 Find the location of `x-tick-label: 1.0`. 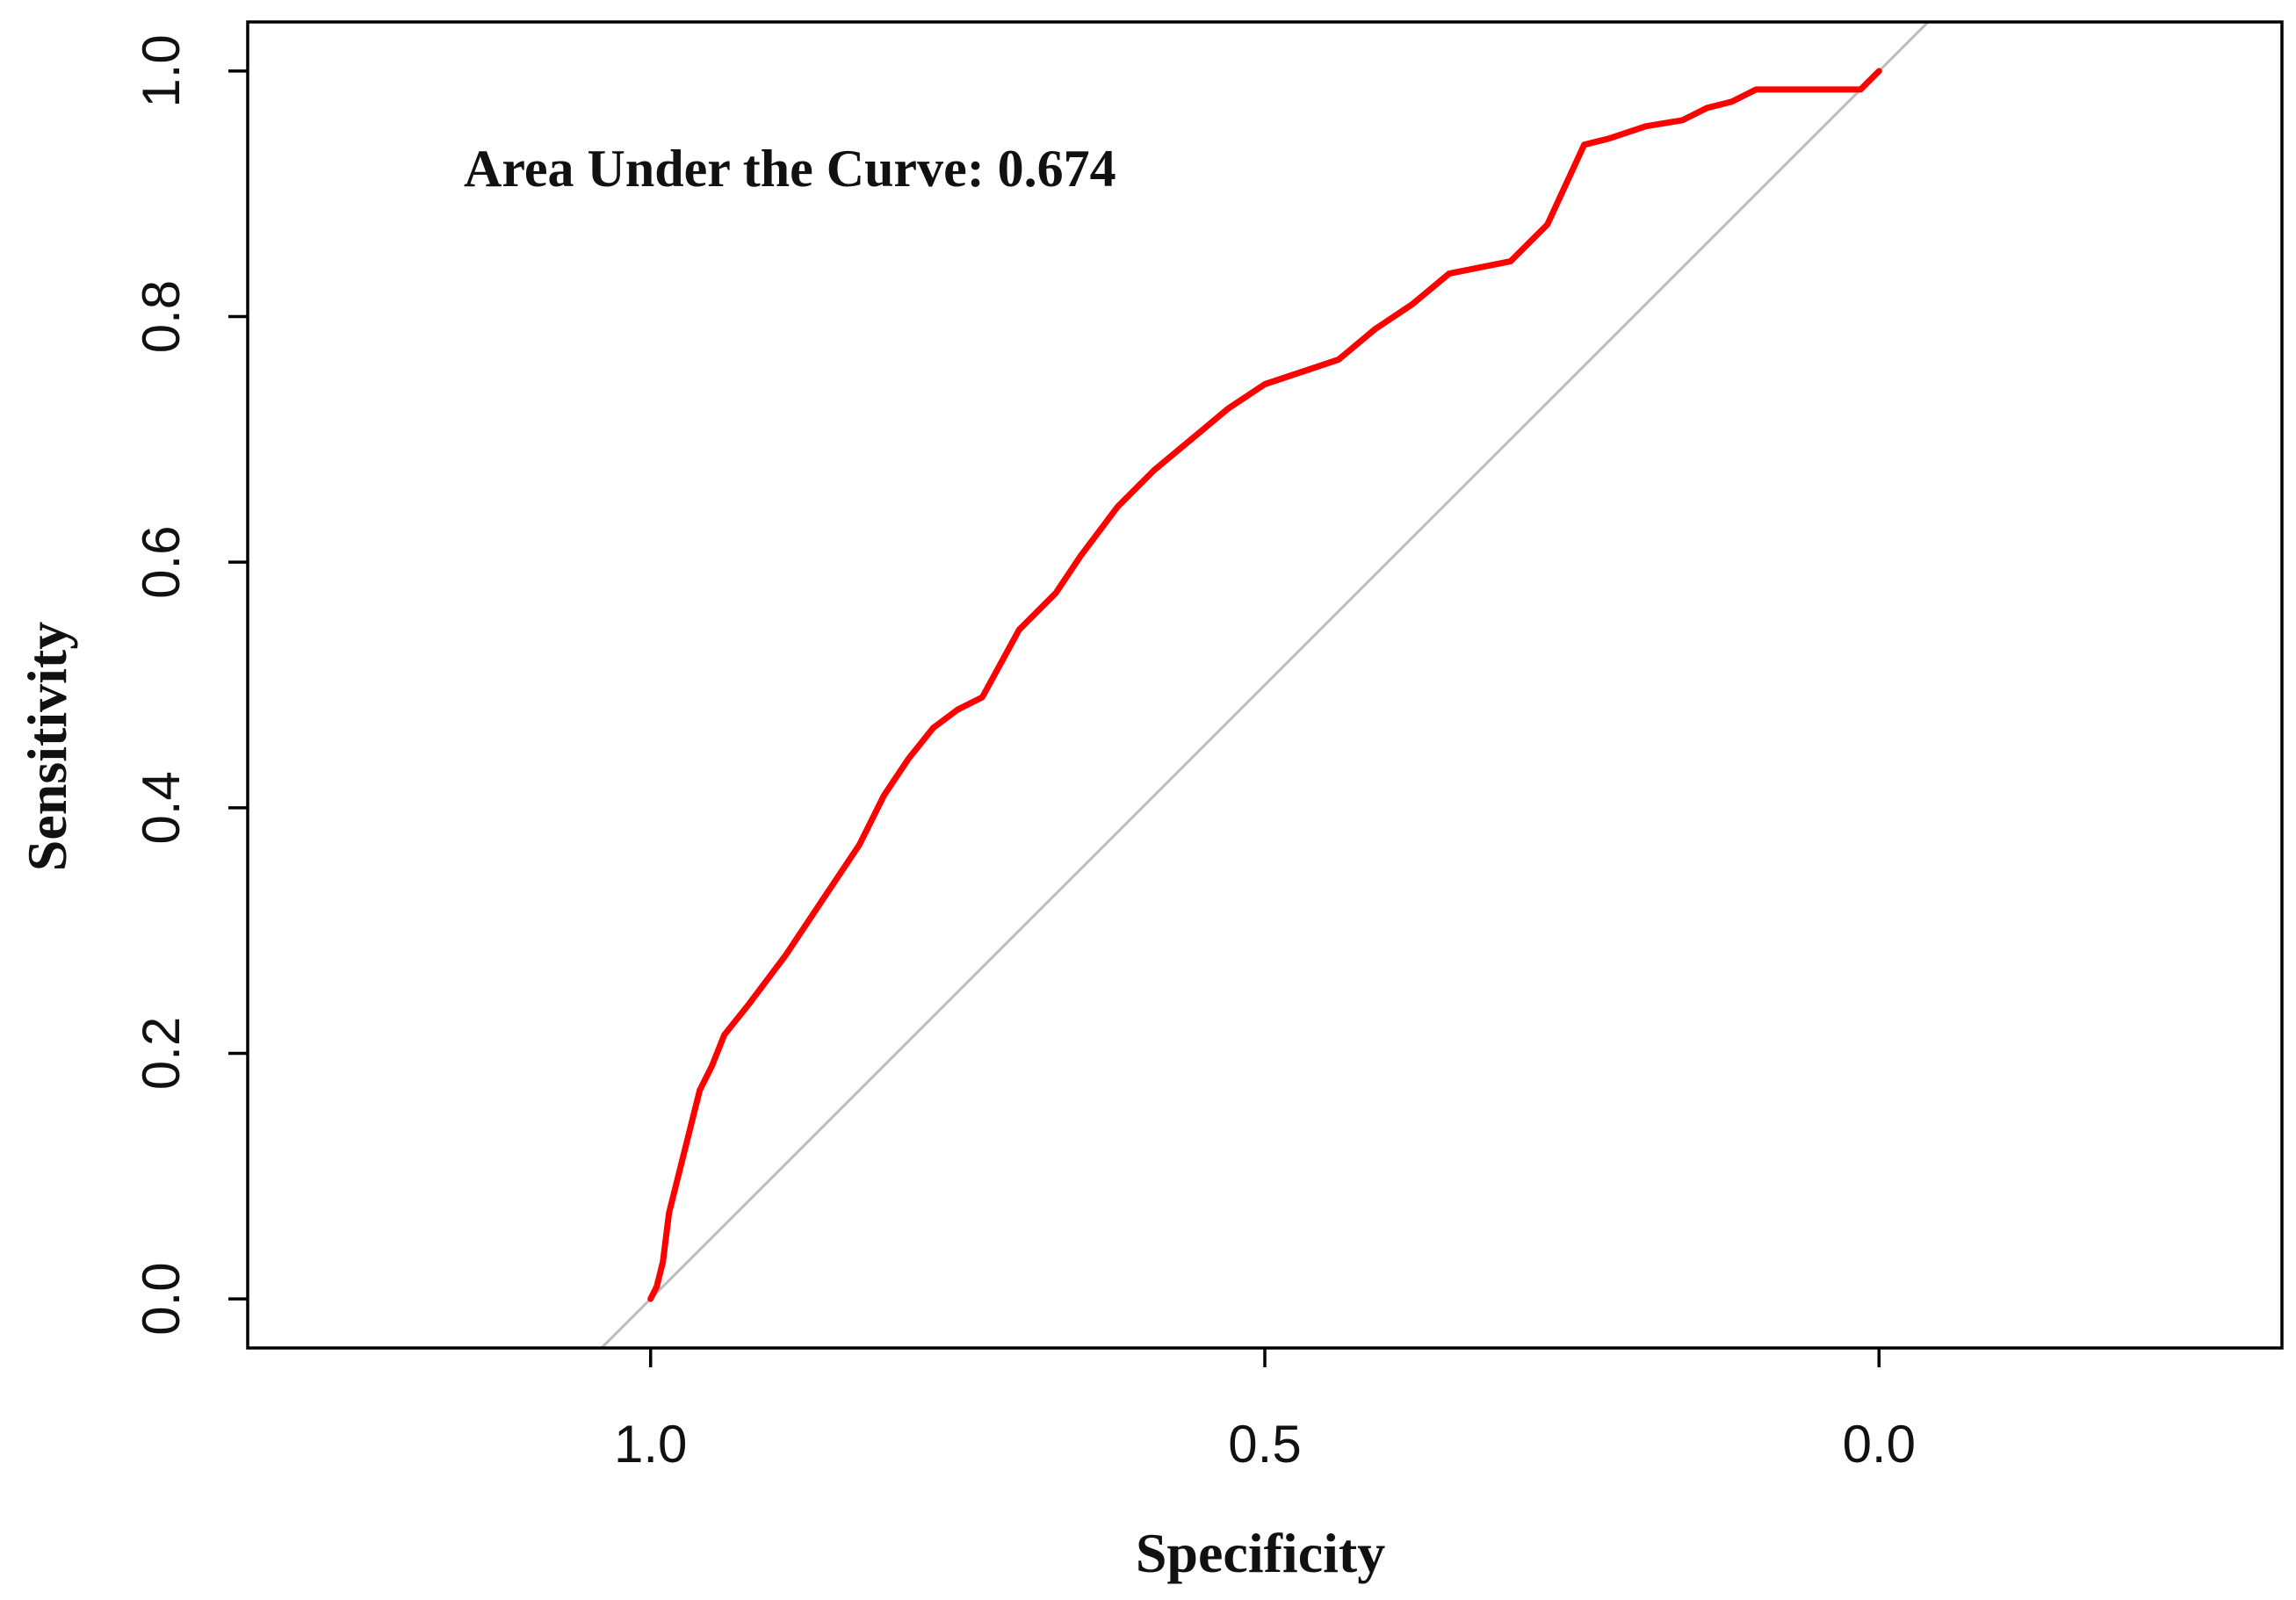

x-tick-label: 1.0 is located at coordinates (650, 1444).